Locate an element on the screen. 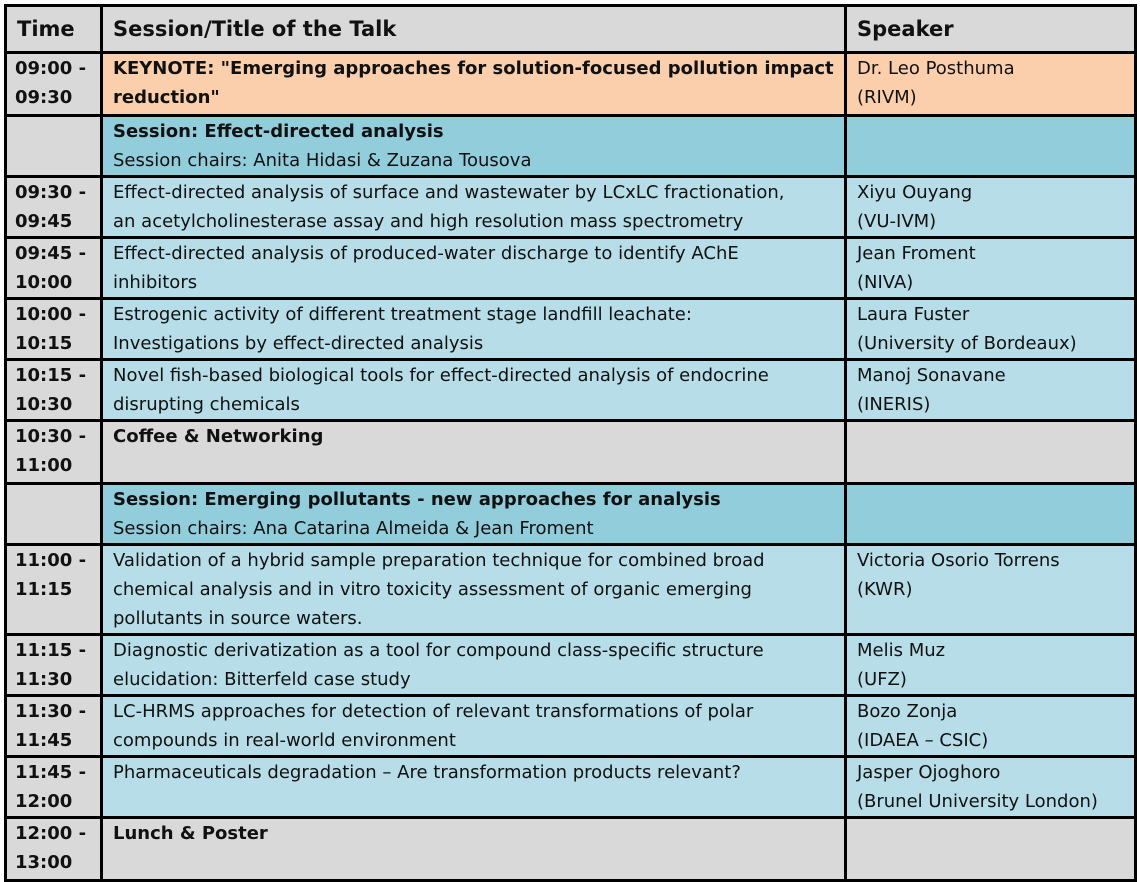  time-cell: 11:45 - 12:00 is located at coordinates (53, 787).